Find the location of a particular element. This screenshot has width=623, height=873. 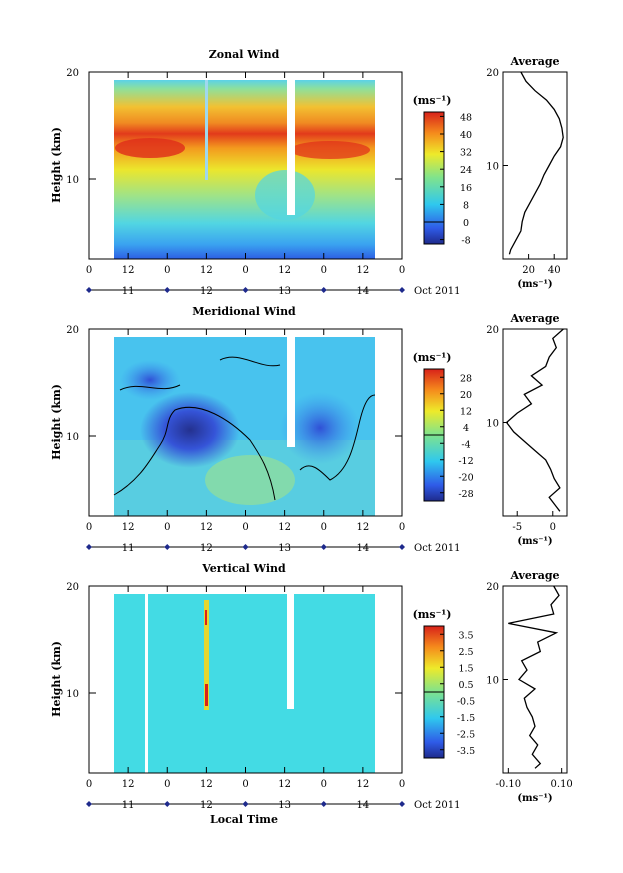

meridional-ytick-20: 20 is located at coordinates (72, 330).